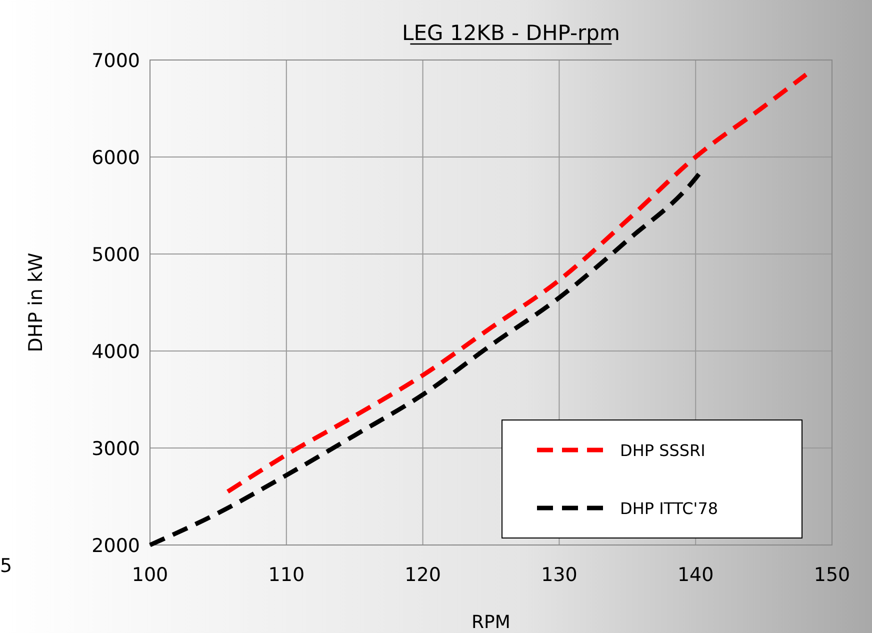 The height and width of the screenshot is (633, 872). I want to click on x-tick-label: 110, so click(286, 575).